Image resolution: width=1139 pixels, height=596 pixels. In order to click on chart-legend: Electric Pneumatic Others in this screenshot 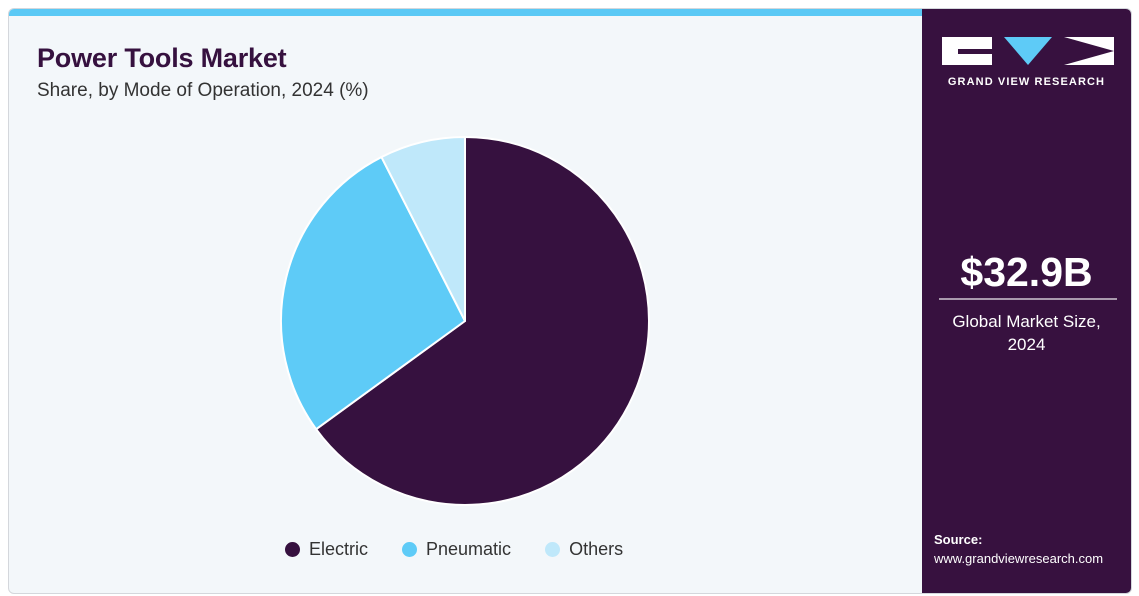, I will do `click(454, 549)`.